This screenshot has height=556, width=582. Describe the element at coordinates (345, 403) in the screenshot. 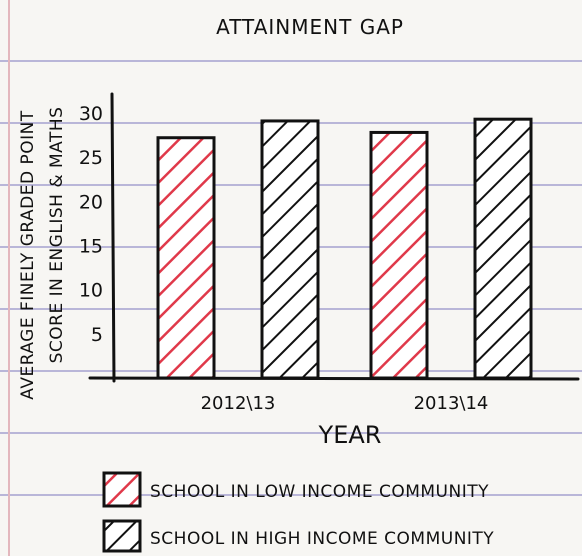

I see `x-axis-categories: 2012\13 2013\14` at that location.